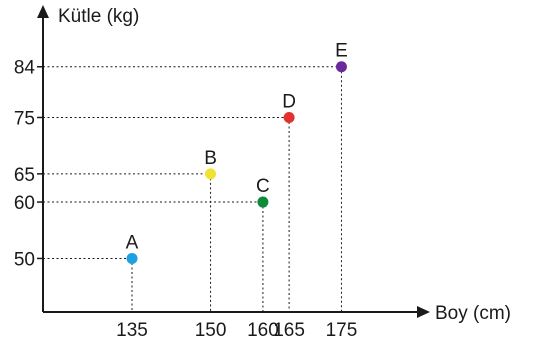  Describe the element at coordinates (289, 101) in the screenshot. I see `point-label-D: D` at that location.